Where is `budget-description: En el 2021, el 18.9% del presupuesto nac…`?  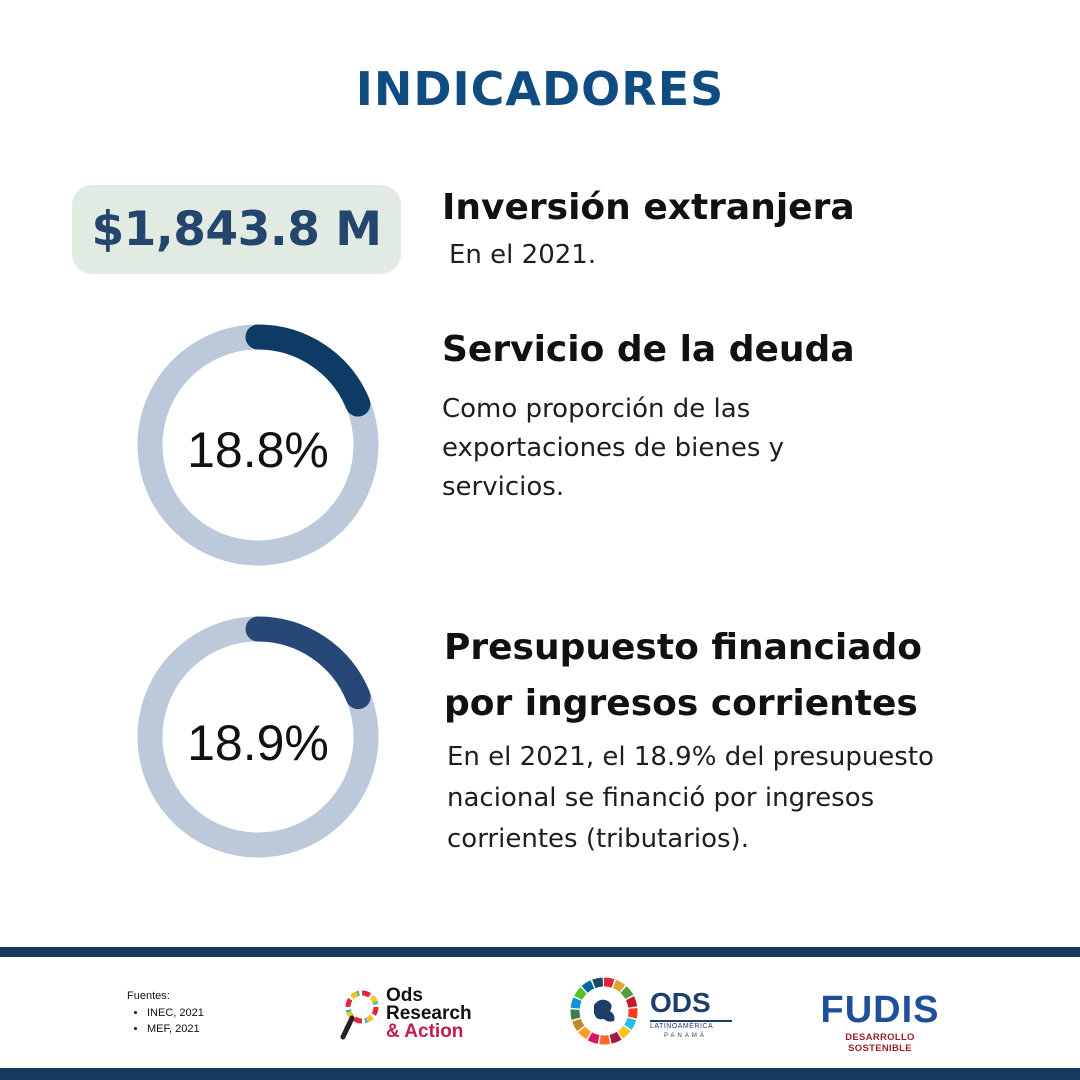
budget-description: En el 2021, el 18.9% del presupuesto nac… is located at coordinates (690, 798).